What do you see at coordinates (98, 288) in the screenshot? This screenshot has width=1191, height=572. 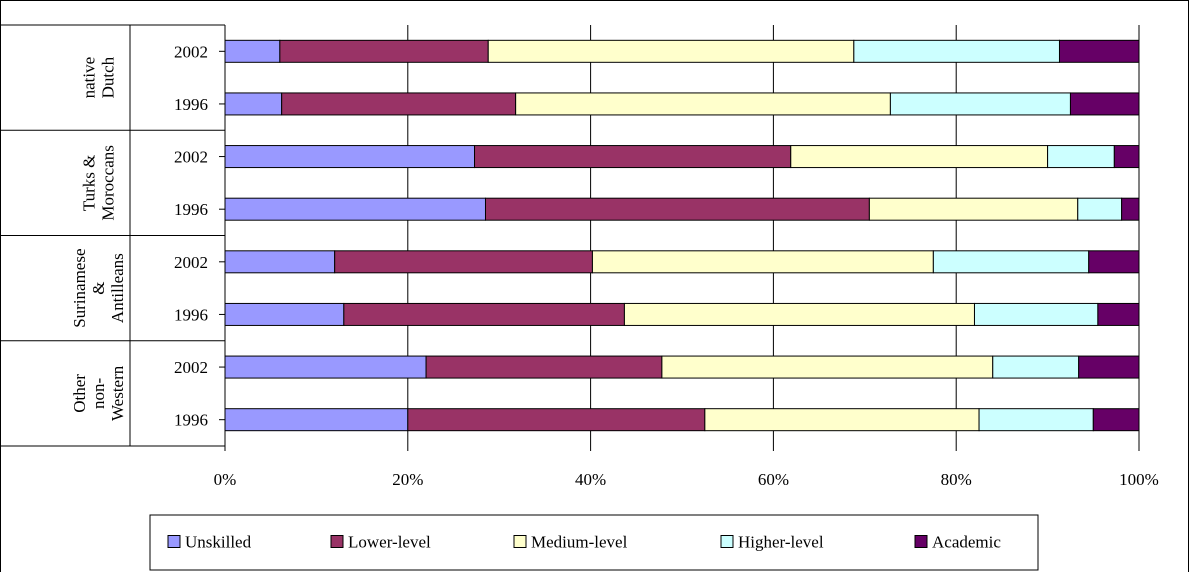 I see `group-label: &` at bounding box center [98, 288].